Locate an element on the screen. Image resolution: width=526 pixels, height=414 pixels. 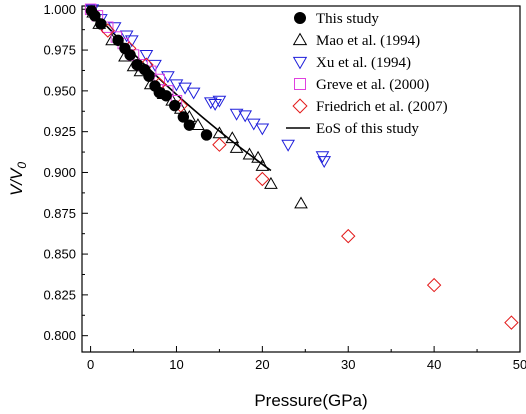
y-tick-label: 1.000 is located at coordinates (59, 9).